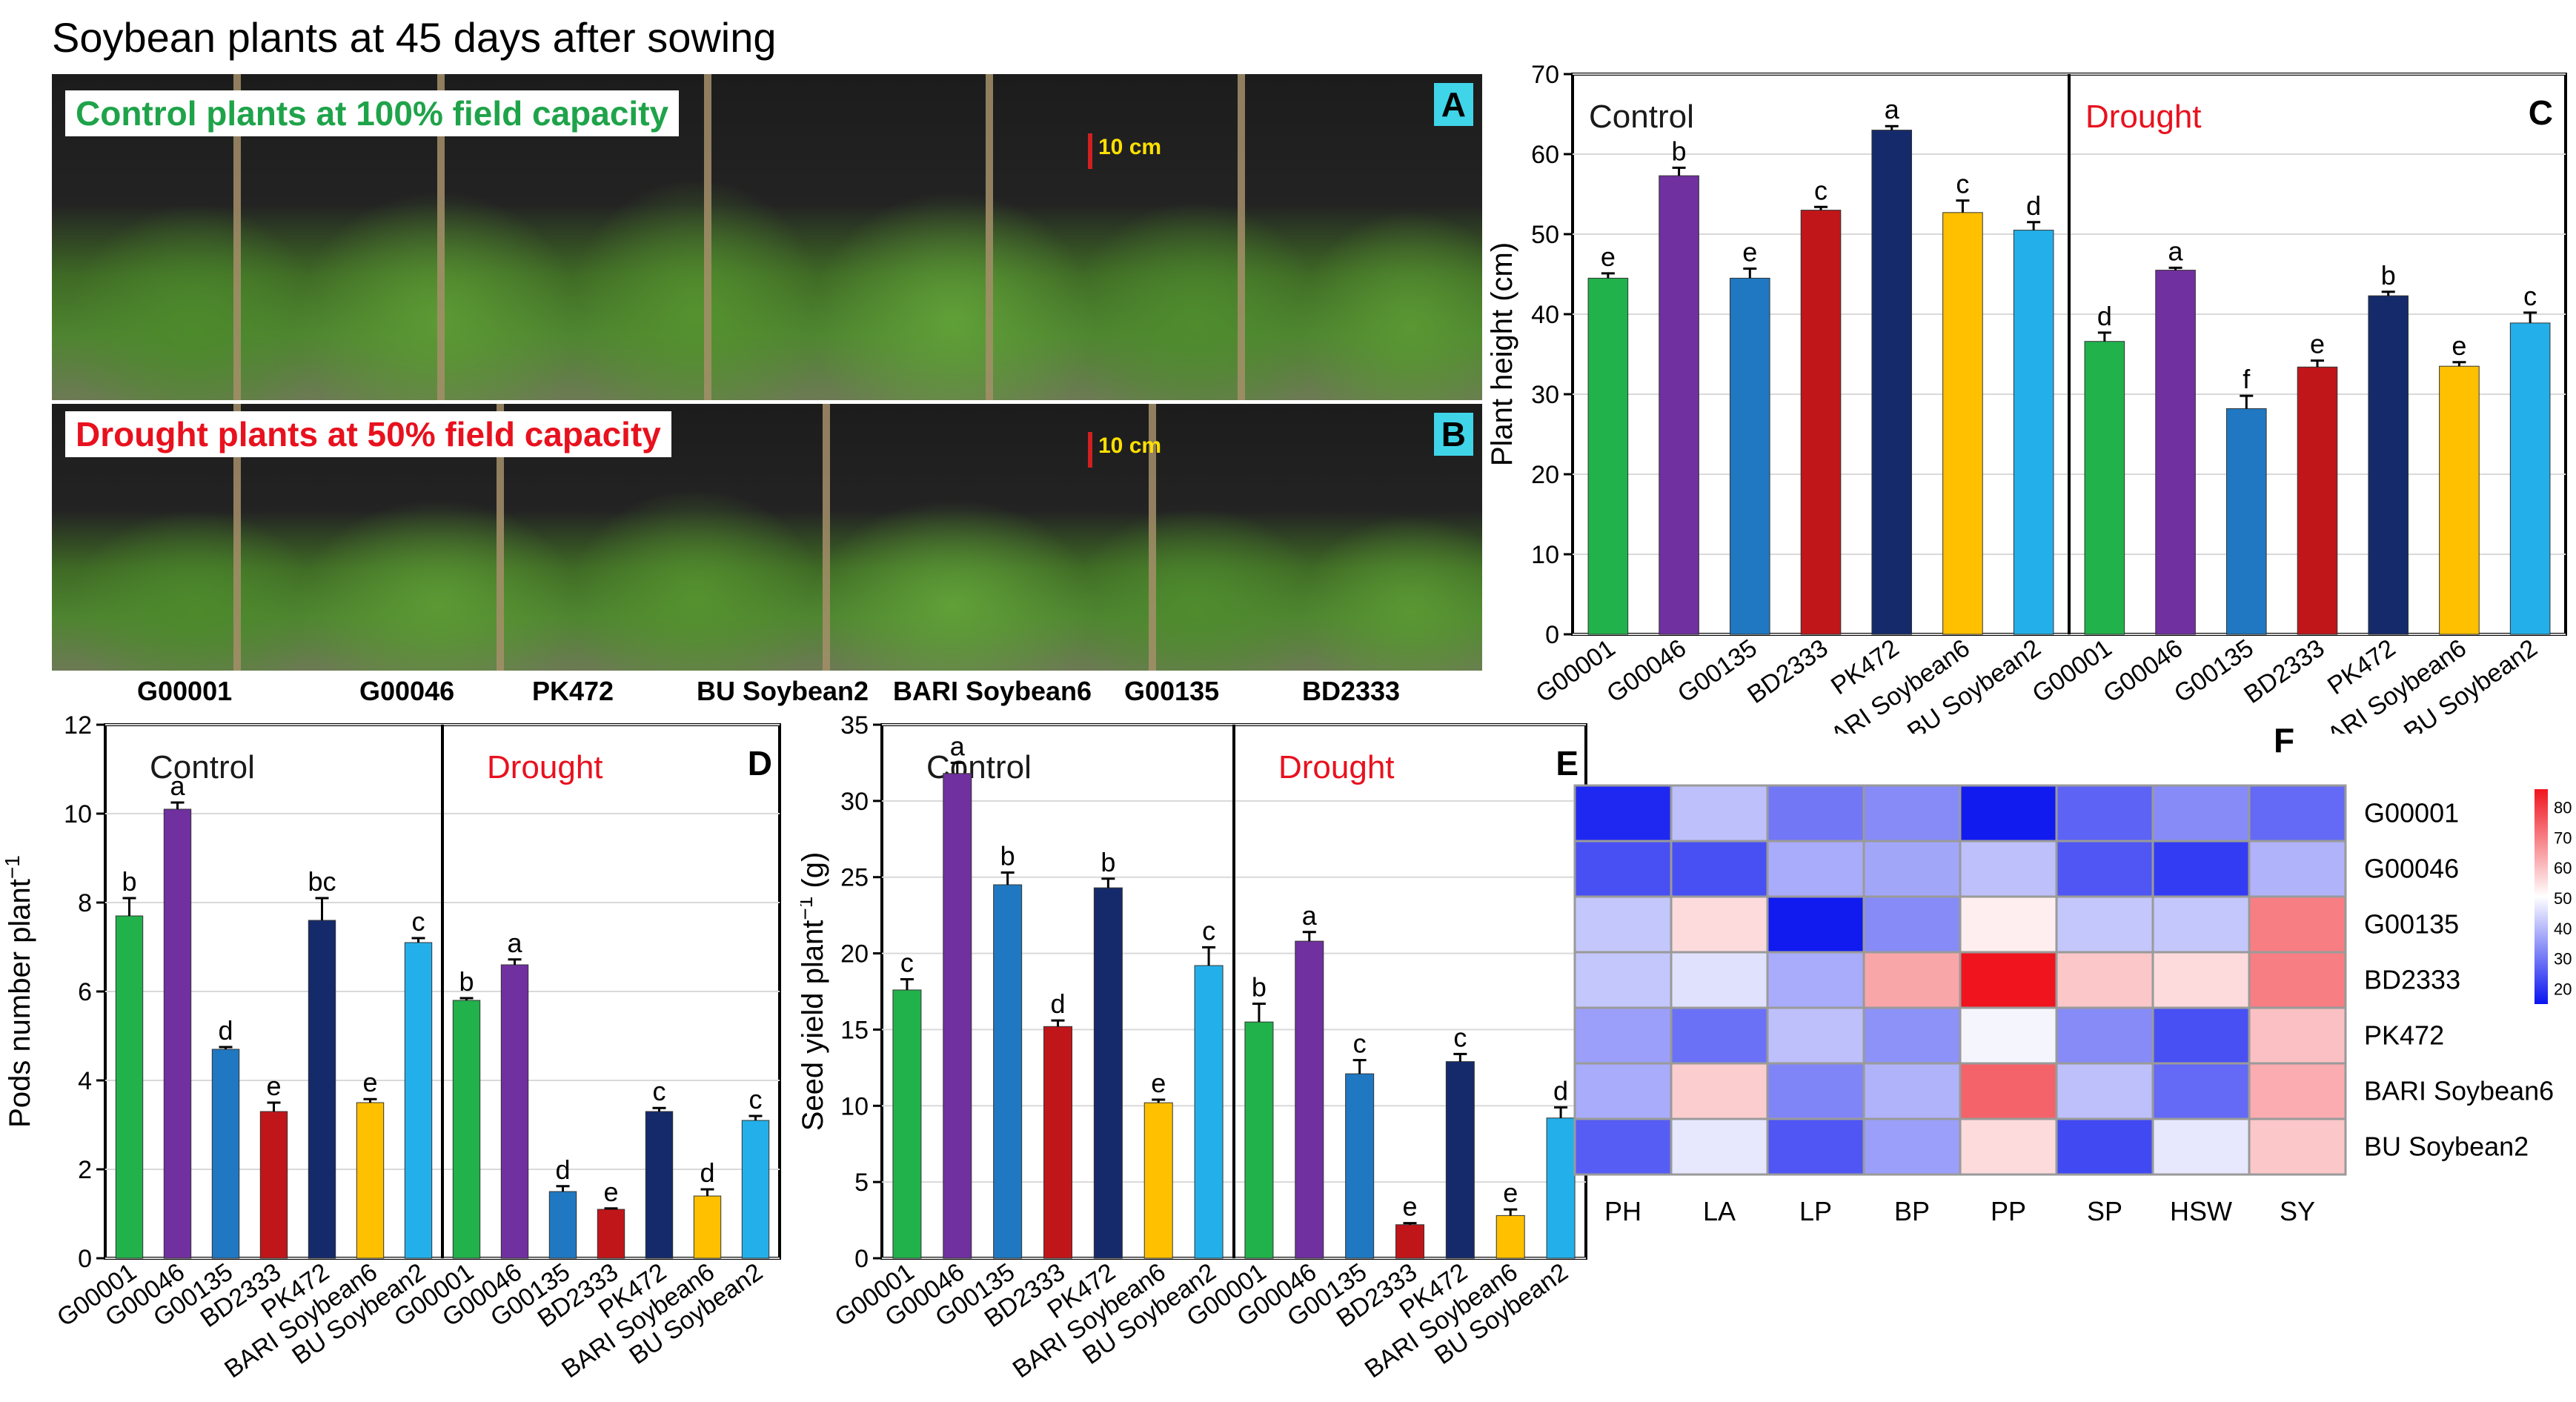 The width and height of the screenshot is (2576, 1402). Describe the element at coordinates (1510, 1237) in the screenshot. I see `bar-bari-soybean6` at that location.